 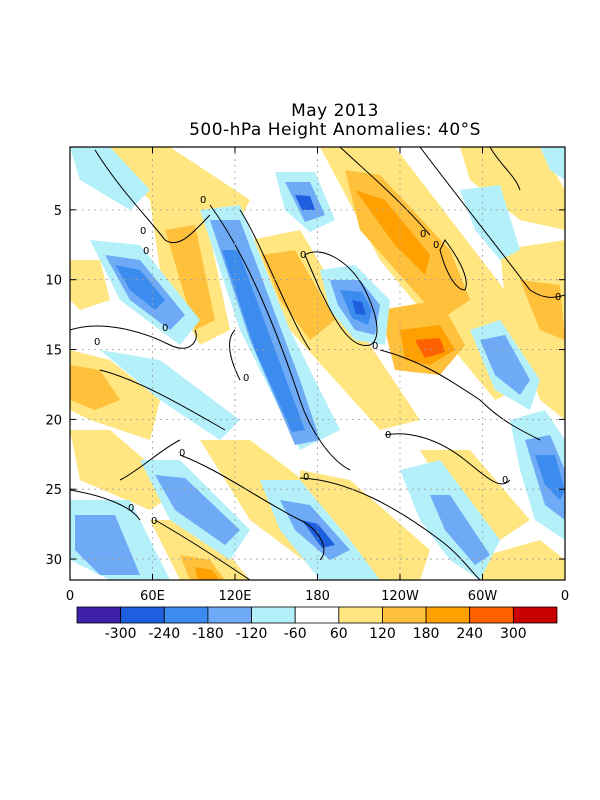 I want to click on chart-subtitle: 500-hPa Height Anomalies: 40°S, so click(x=335, y=130).